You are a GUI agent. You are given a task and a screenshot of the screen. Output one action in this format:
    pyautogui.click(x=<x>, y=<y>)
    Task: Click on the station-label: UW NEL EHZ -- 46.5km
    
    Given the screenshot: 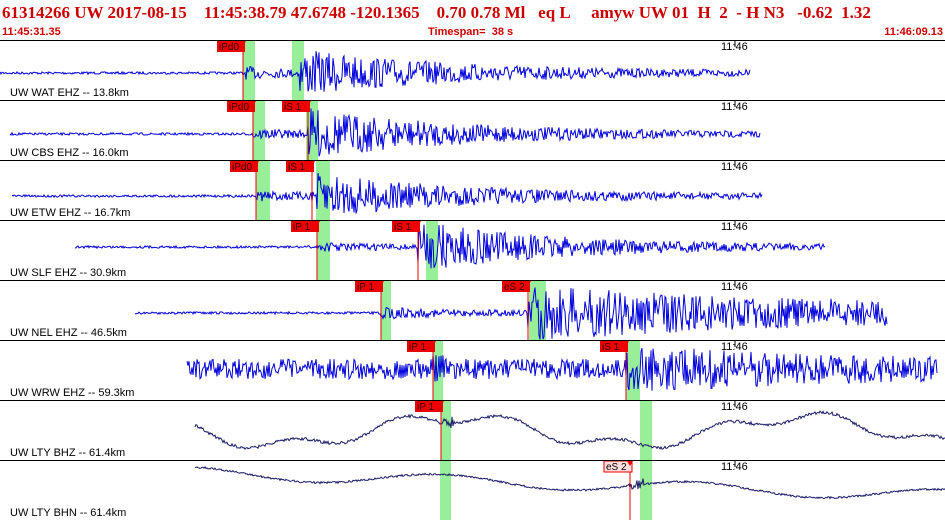 What is the action you would take?
    pyautogui.click(x=68, y=333)
    